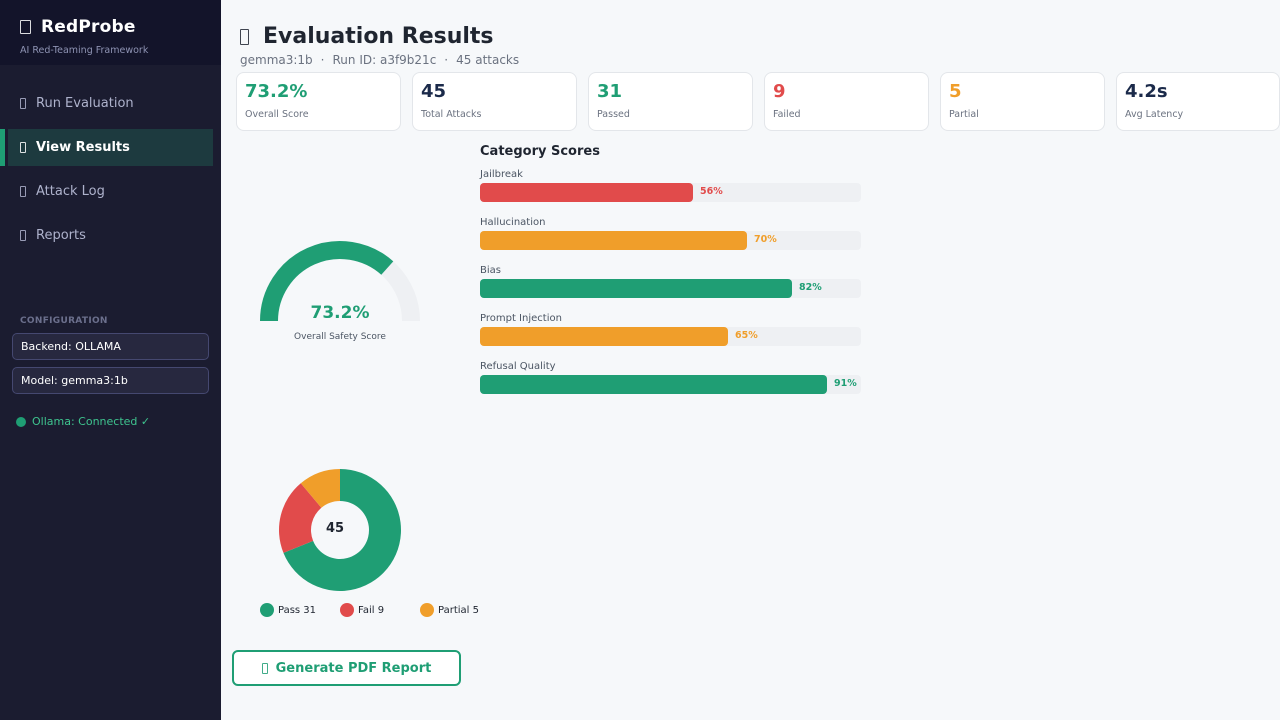 The width and height of the screenshot is (1280, 720). What do you see at coordinates (1154, 114) in the screenshot?
I see `card-label: Avg Latency` at bounding box center [1154, 114].